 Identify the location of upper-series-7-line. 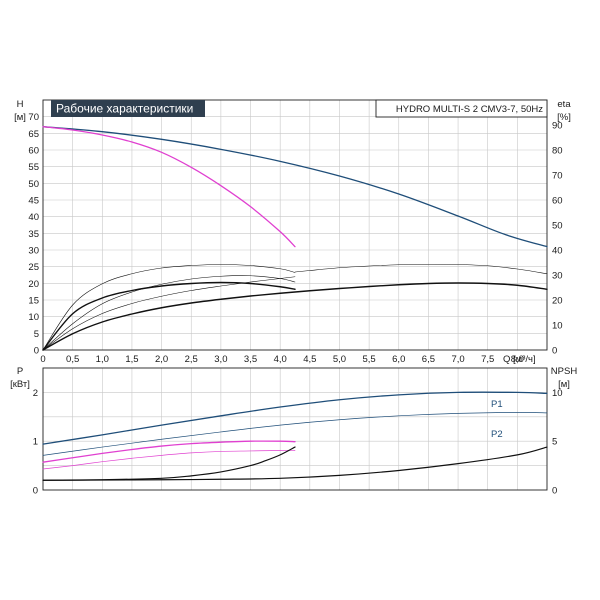
(295, 316).